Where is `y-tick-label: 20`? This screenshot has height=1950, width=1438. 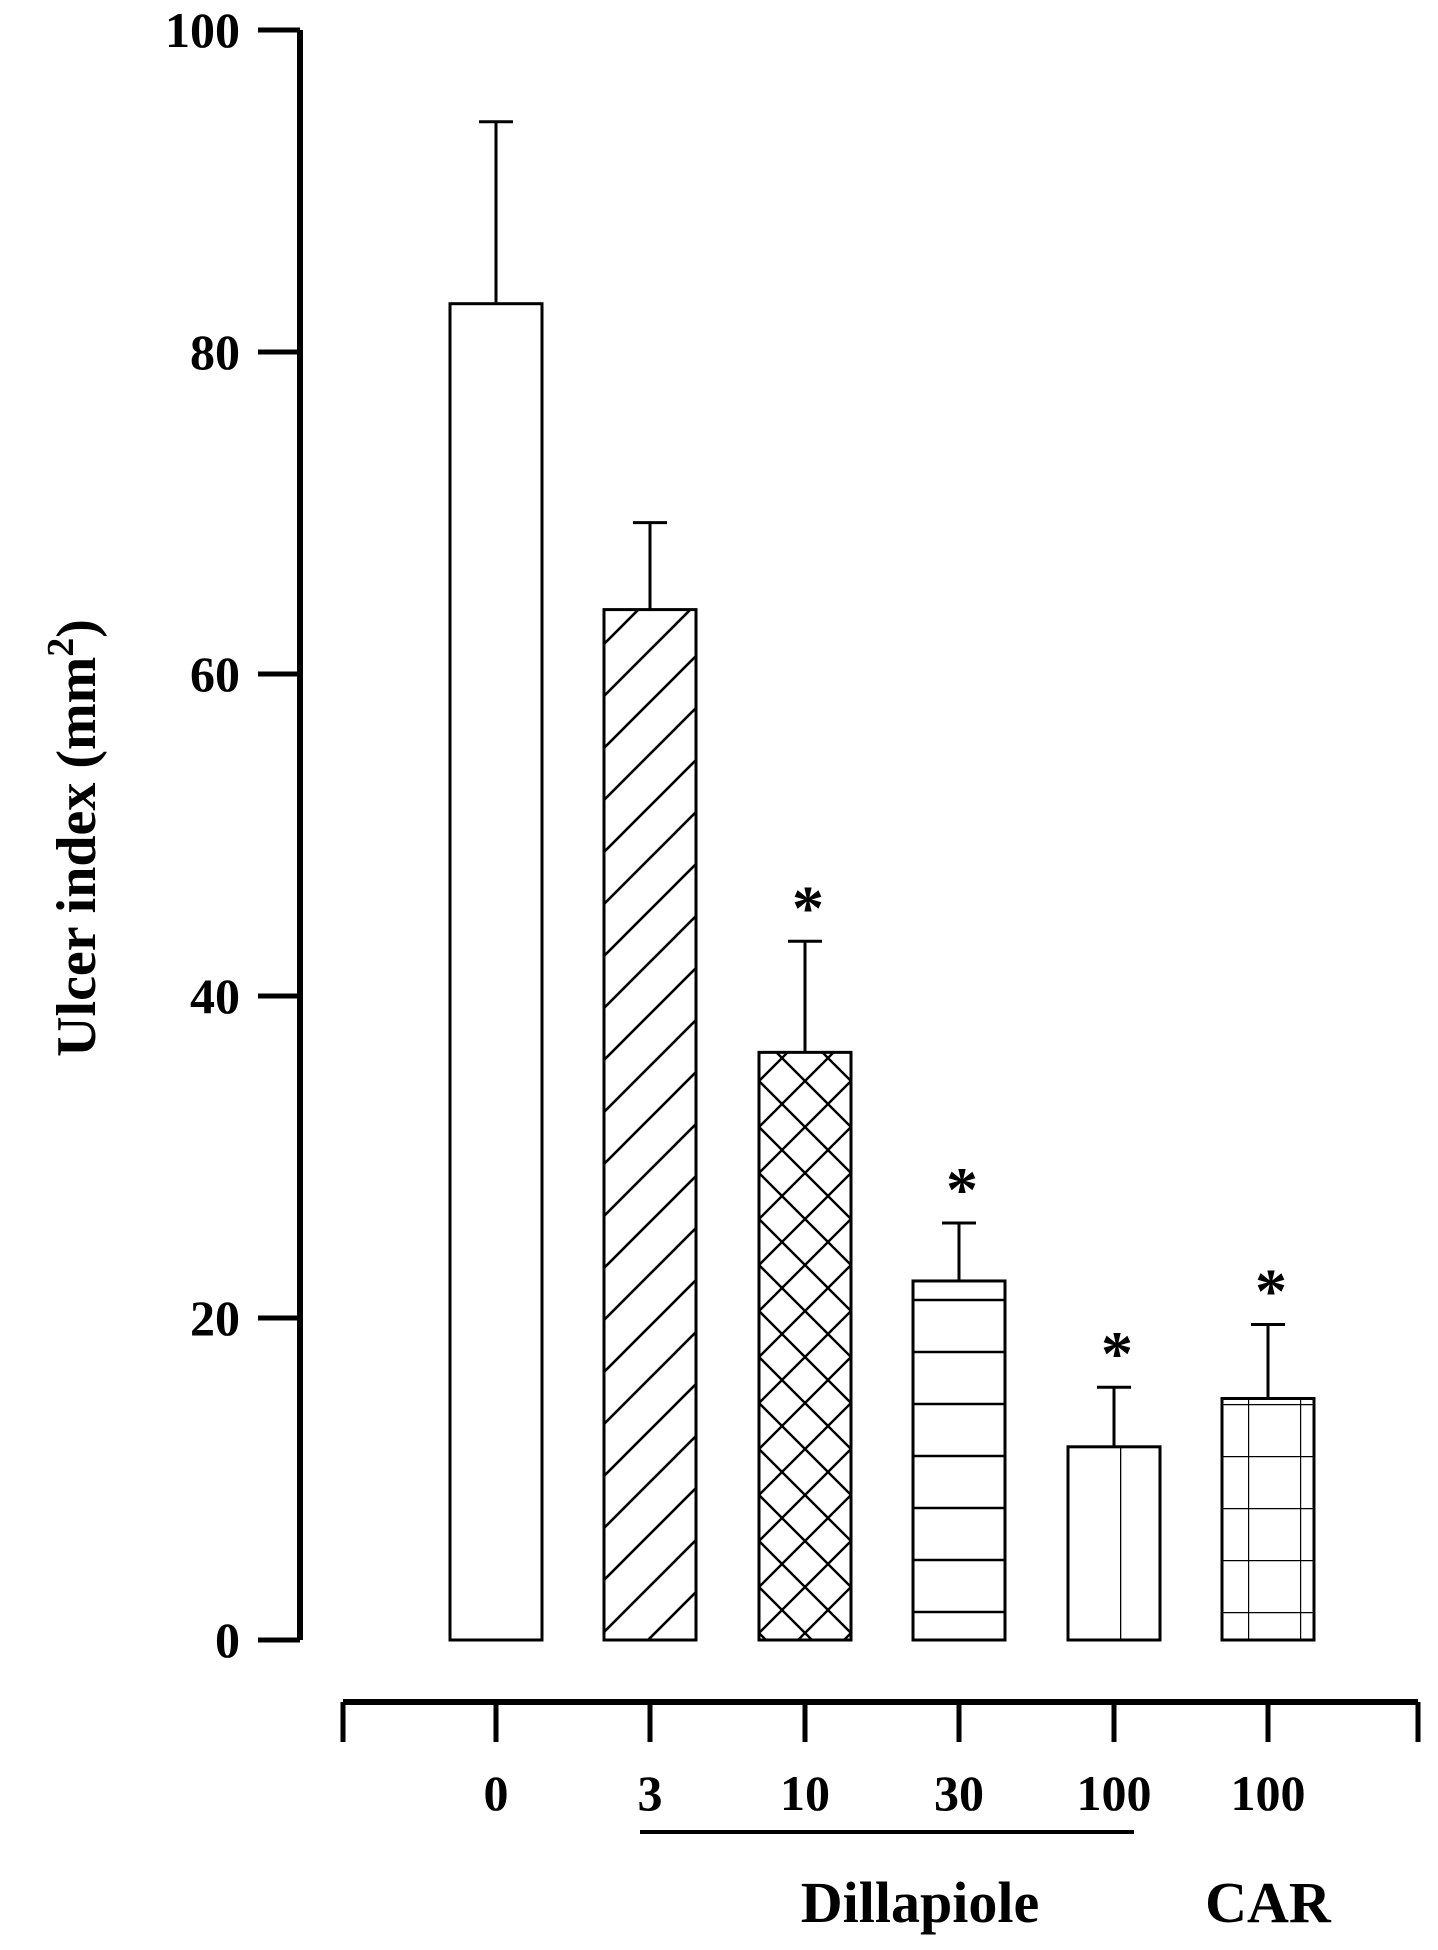
y-tick-label: 20 is located at coordinates (215, 1318).